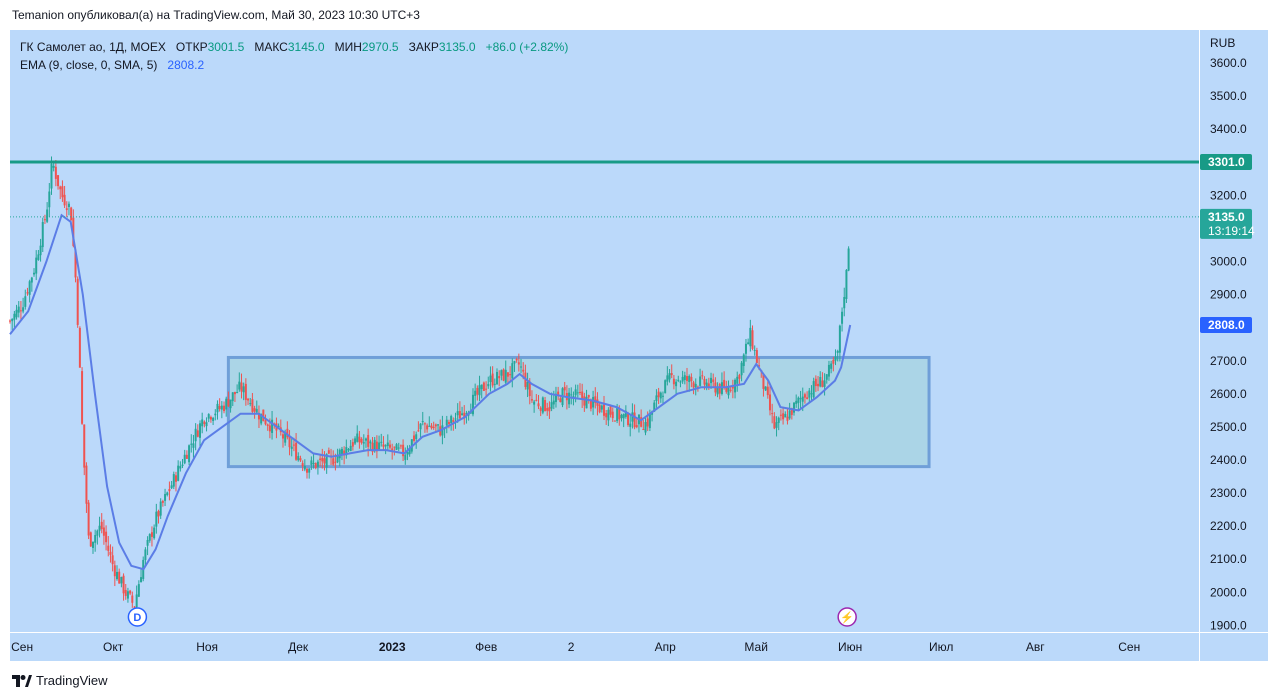  What do you see at coordinates (1228, 526) in the screenshot?
I see `price-tick-label: 2200.0` at bounding box center [1228, 526].